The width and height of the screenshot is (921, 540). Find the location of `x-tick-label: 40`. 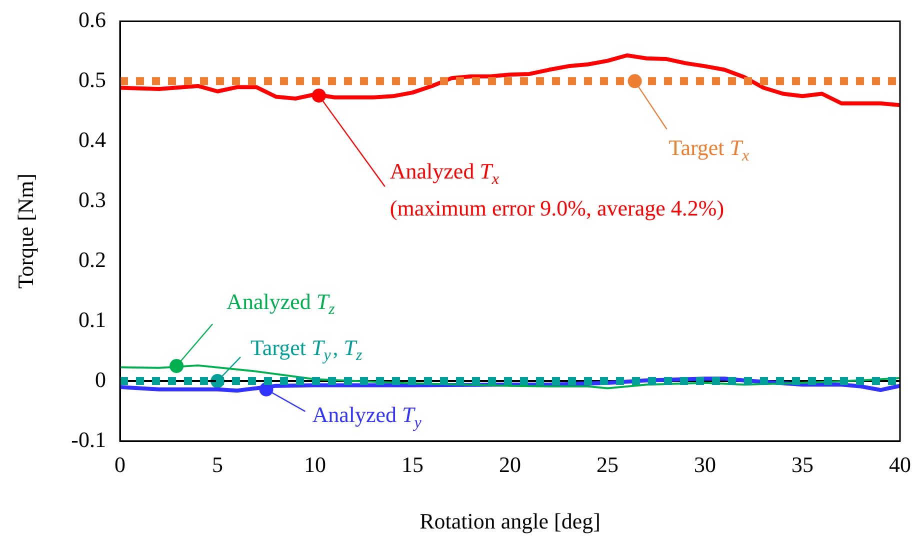

x-tick-label: 40 is located at coordinates (900, 464).